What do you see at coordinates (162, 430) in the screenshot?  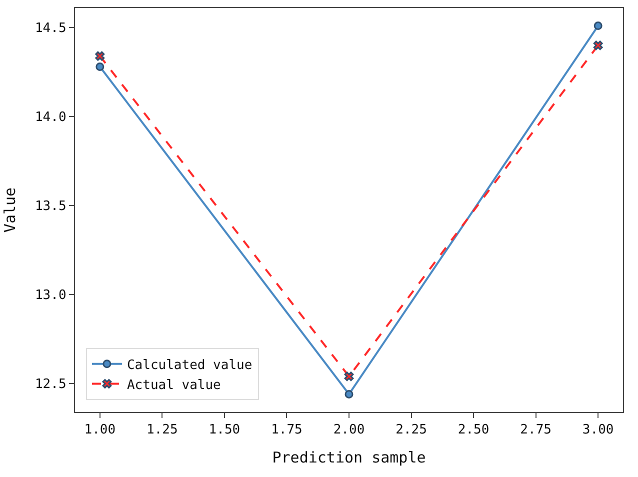 I see `x-tick-label: 1.25` at bounding box center [162, 430].